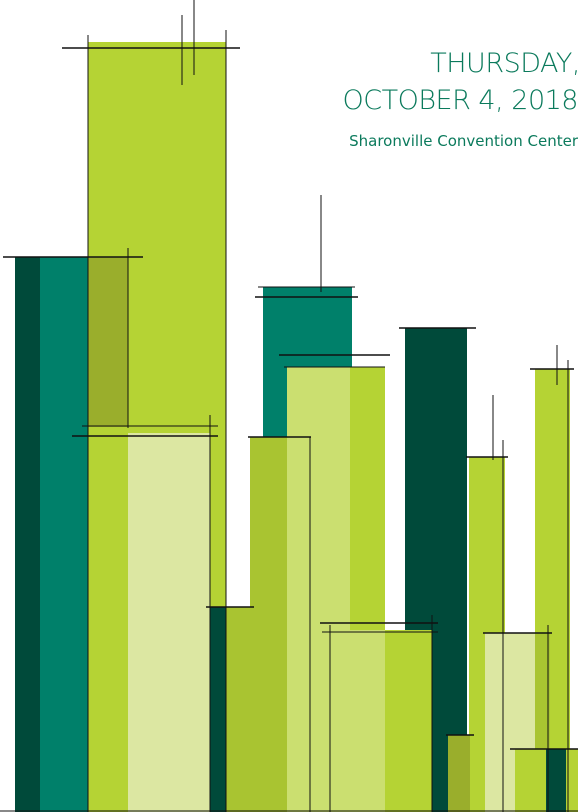 The width and height of the screenshot is (578, 812). What do you see at coordinates (463, 141) in the screenshot?
I see `venue: Sharonville Convention Center` at bounding box center [463, 141].